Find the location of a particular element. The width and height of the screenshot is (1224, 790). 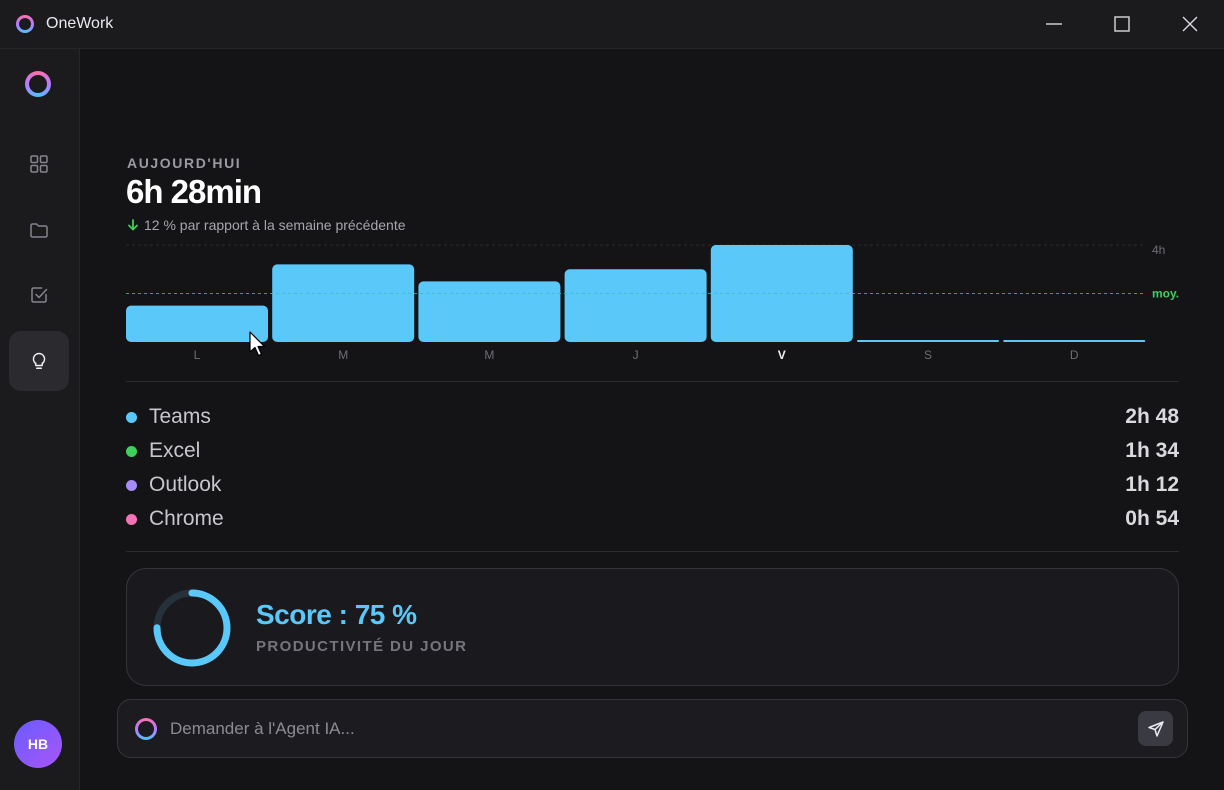

checkbox-icon is located at coordinates (39, 295).